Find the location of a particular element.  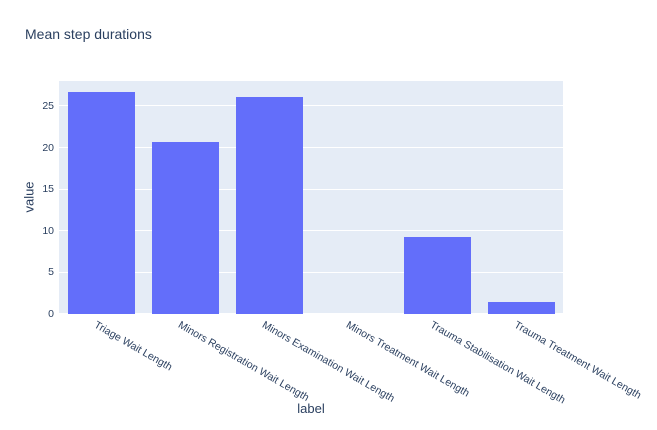

y-tick-label-15: 15 is located at coordinates (48, 189).